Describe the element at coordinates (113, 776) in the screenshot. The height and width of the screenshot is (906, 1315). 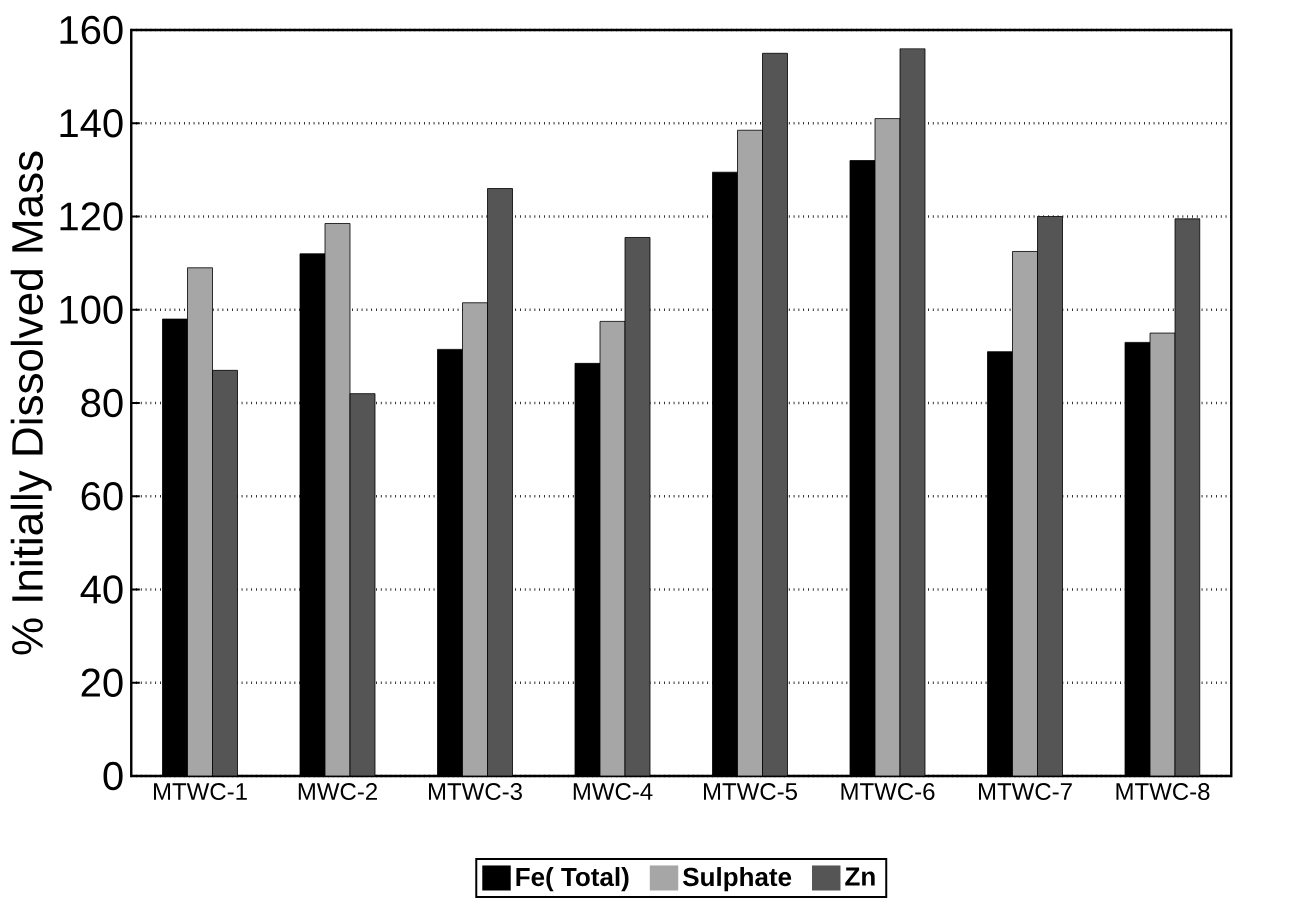
I see `y-tick-label: 0` at that location.